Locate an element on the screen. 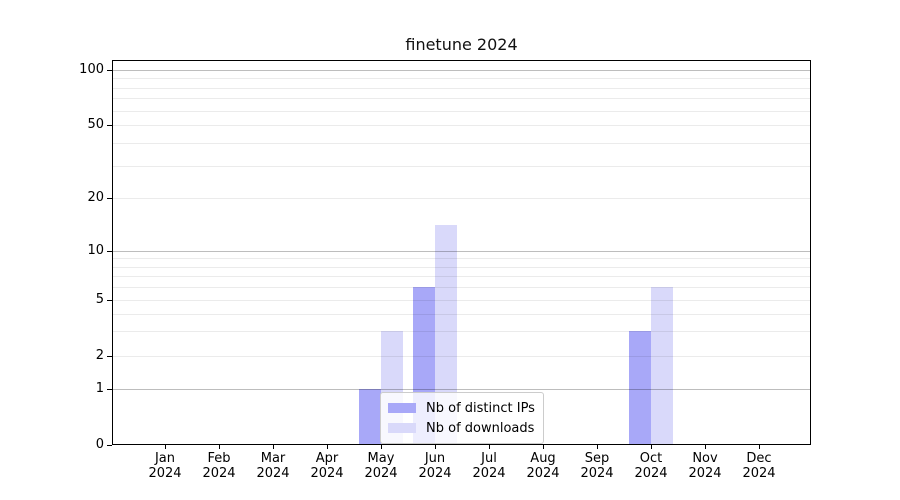  legend-swatch-distinct-ips is located at coordinates (402, 408).